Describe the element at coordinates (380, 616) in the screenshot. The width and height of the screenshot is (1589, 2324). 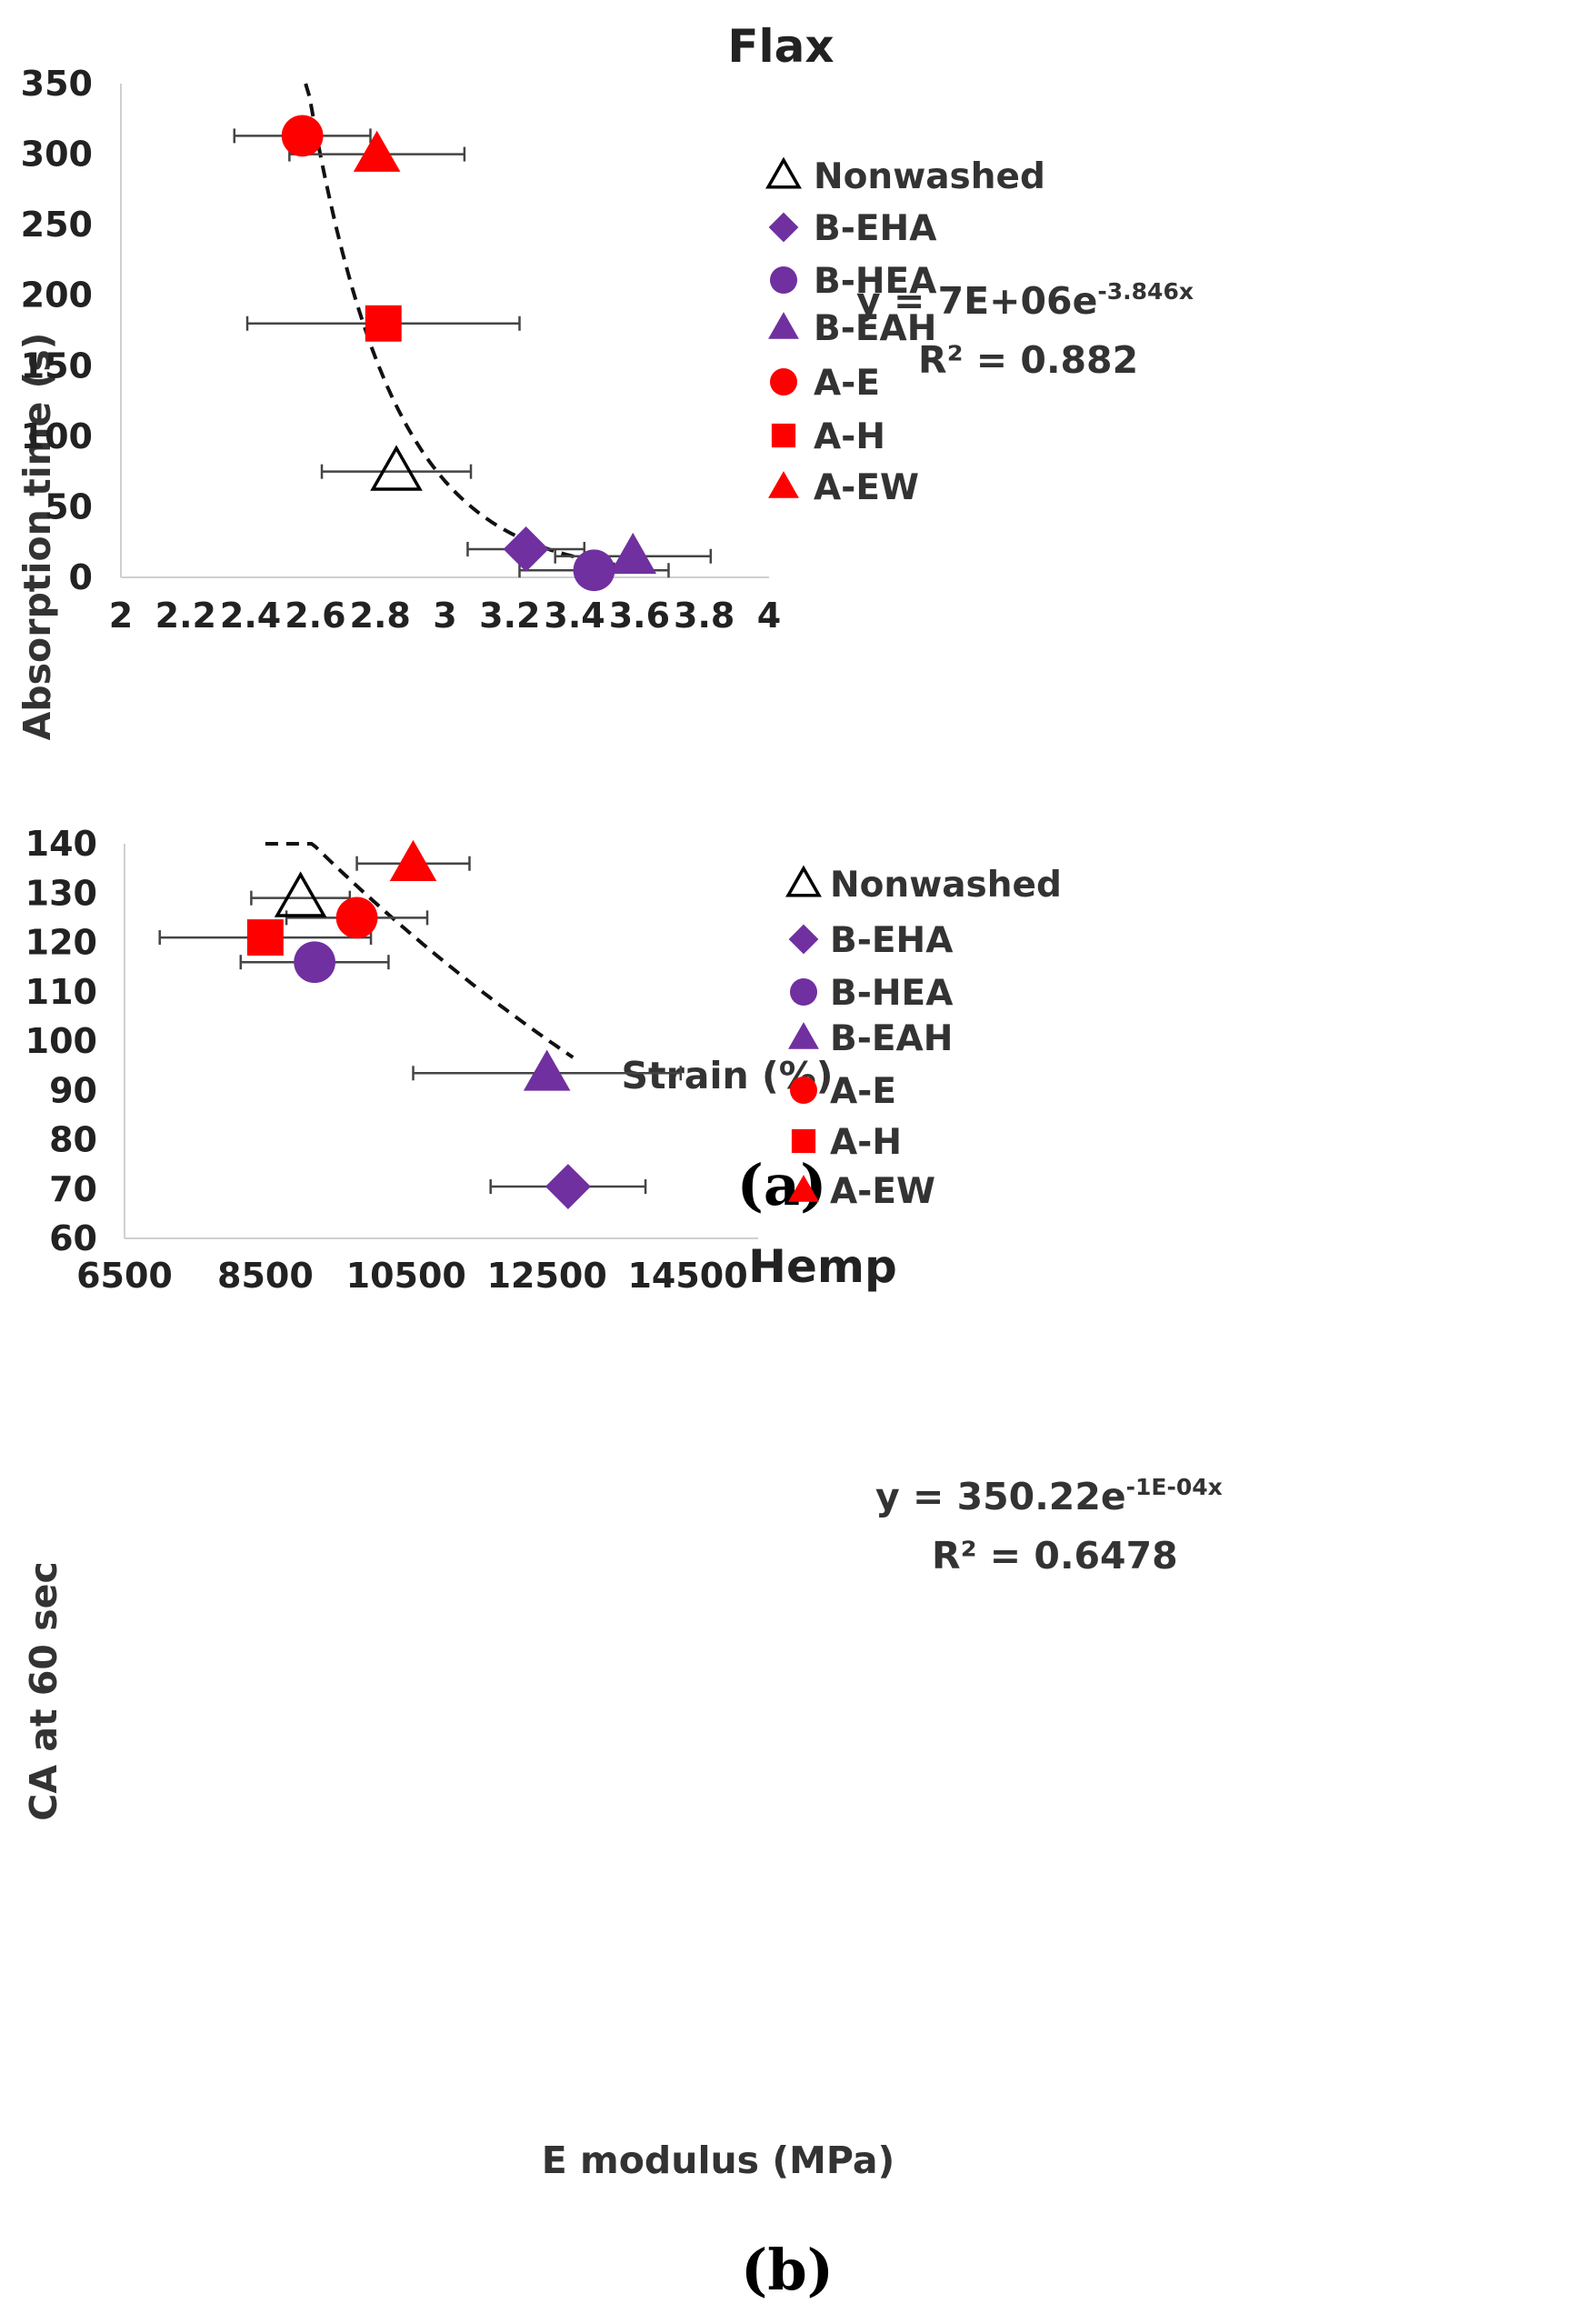
I see `x-tick-label: 2.8` at that location.